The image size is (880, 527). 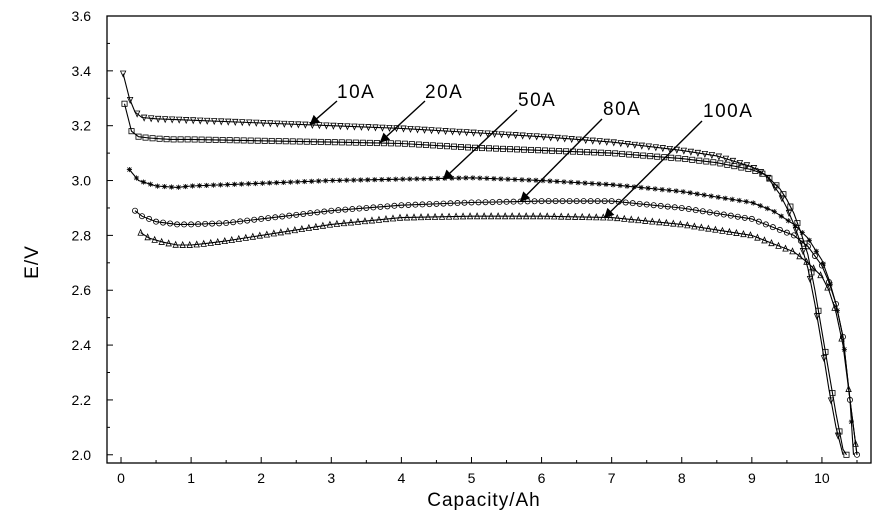 I want to click on x-tick-label: 1, so click(x=191, y=478).